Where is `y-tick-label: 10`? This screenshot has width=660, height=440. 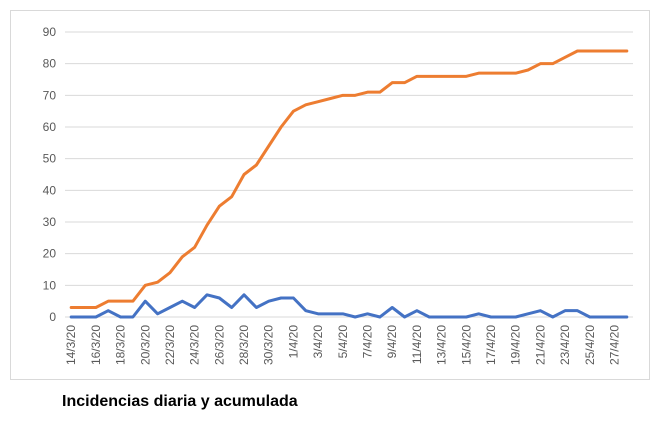 y-tick-label: 10 is located at coordinates (50, 285).